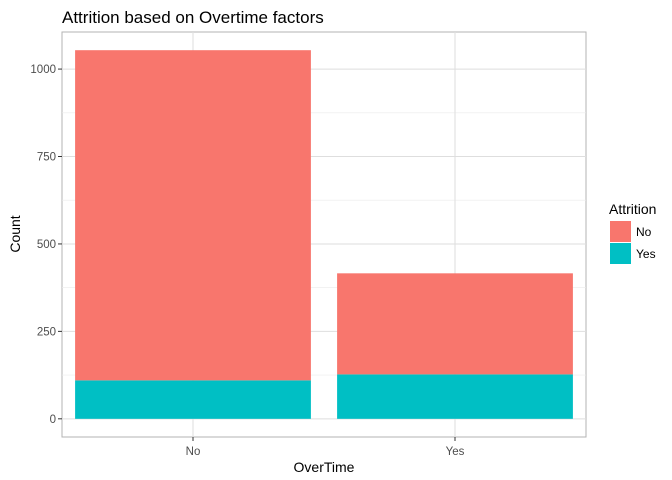 The image size is (672, 480). What do you see at coordinates (455, 324) in the screenshot?
I see `bar-yes-attrition-no` at bounding box center [455, 324].